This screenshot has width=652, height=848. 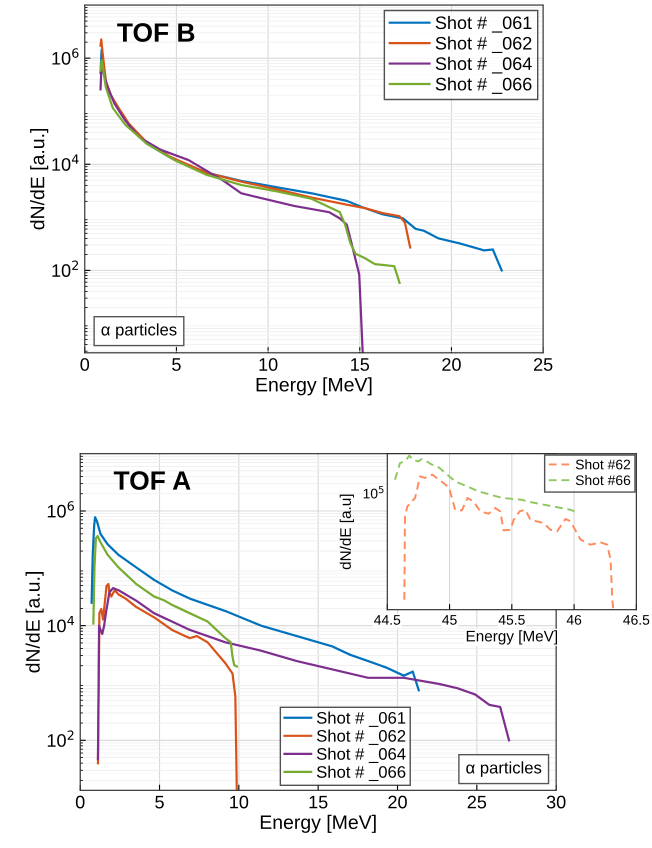 What do you see at coordinates (374, 492) in the screenshot?
I see `annotation: 10$^{5}$` at bounding box center [374, 492].